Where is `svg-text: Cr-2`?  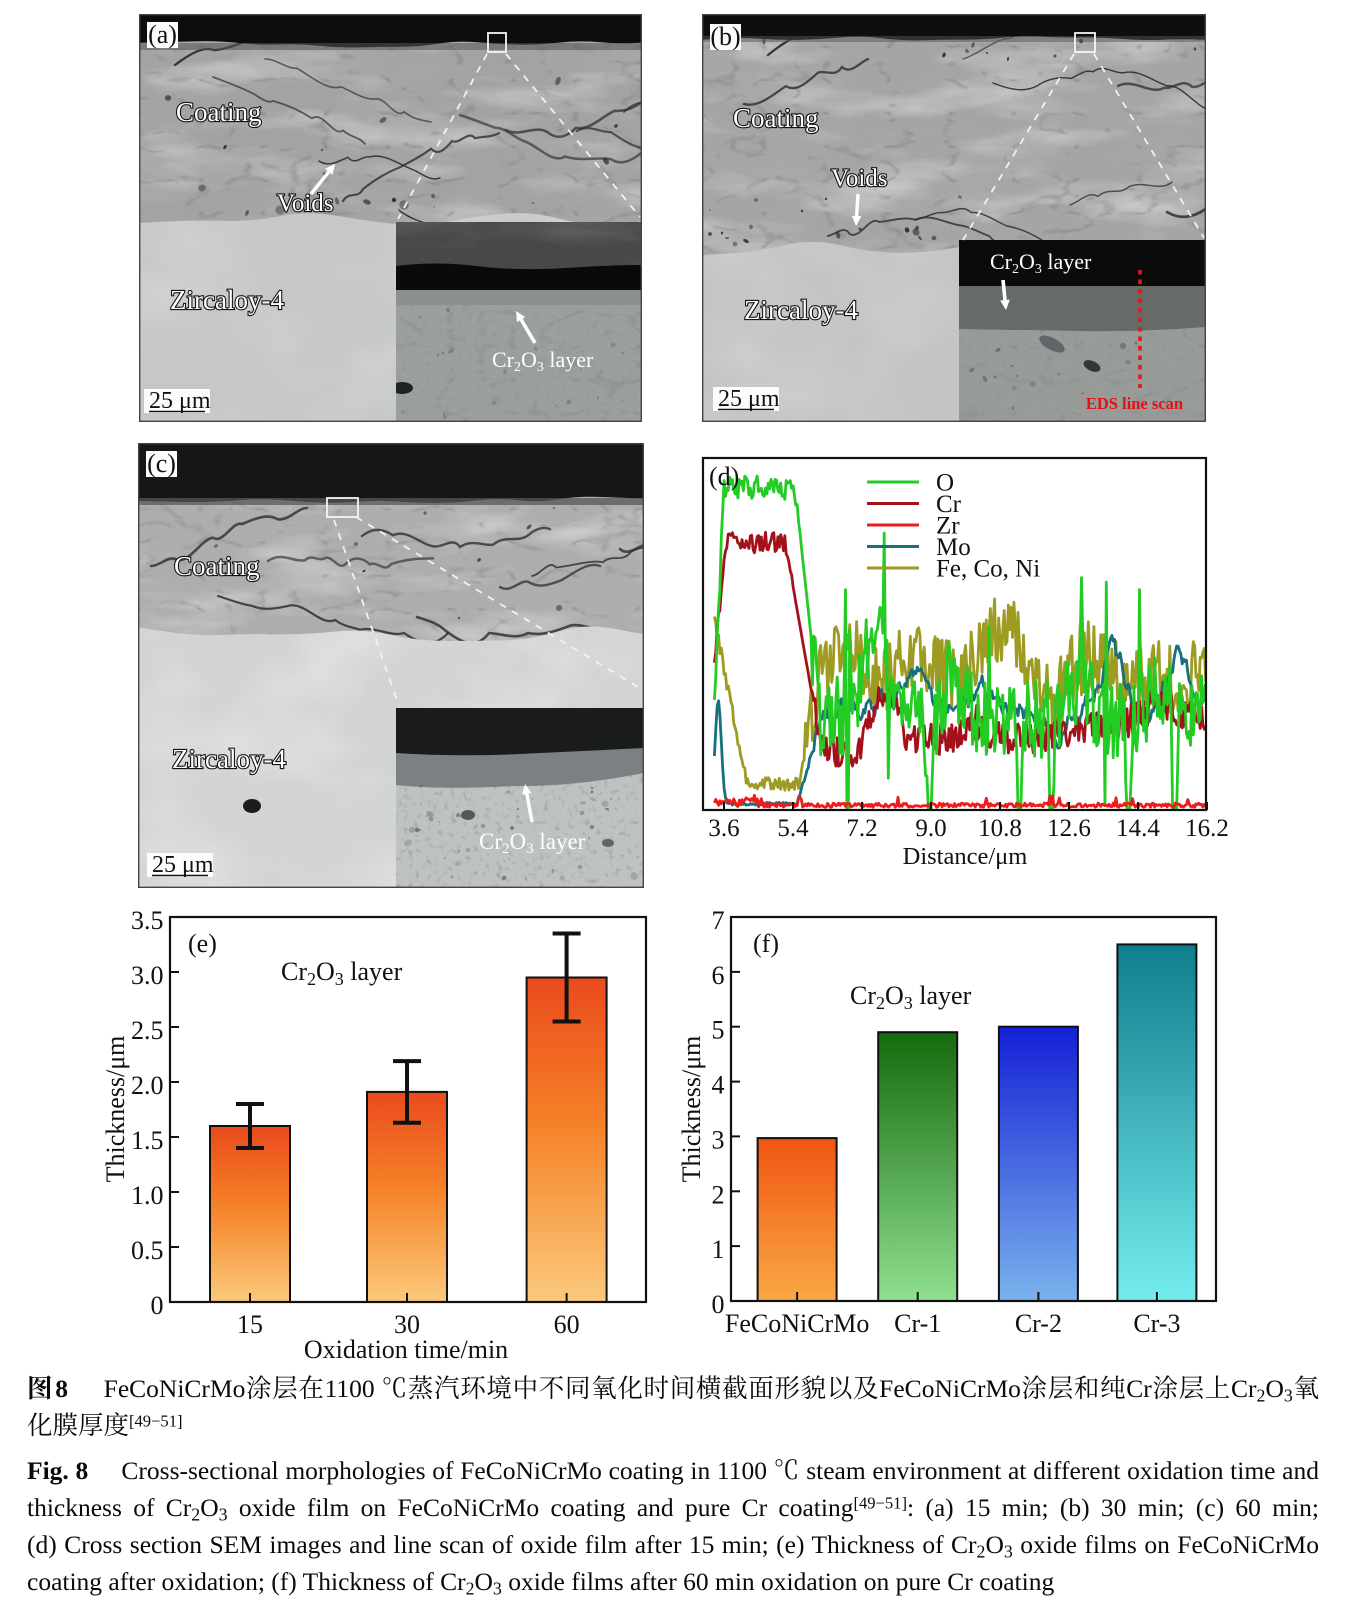
svg-text: Cr-2 is located at coordinates (1038, 1323).